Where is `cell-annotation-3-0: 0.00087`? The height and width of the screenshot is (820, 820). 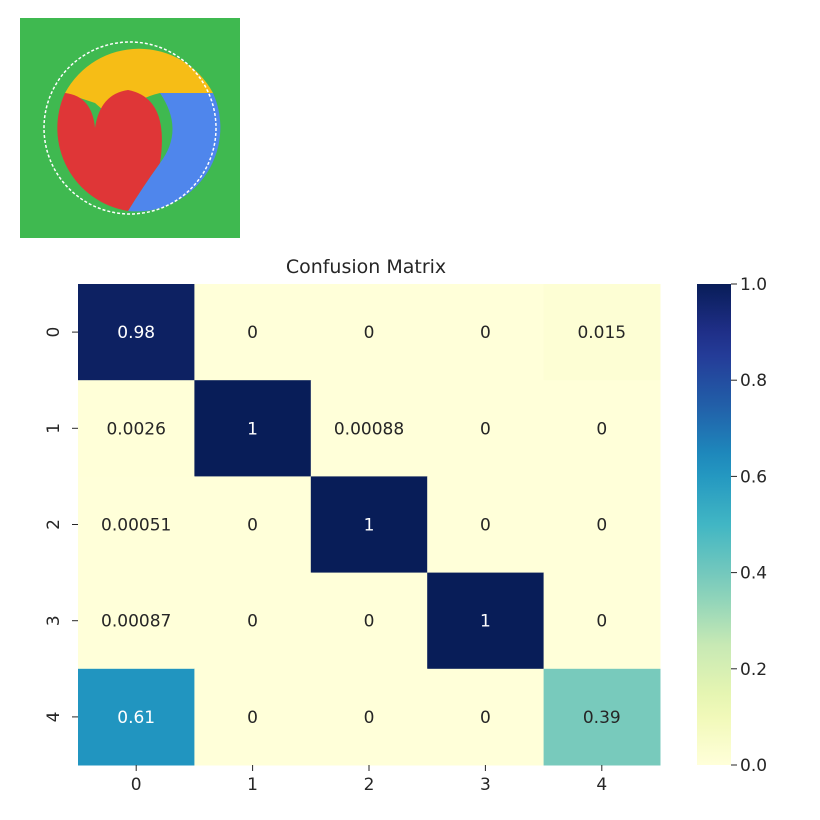
cell-annotation-3-0: 0.00087 is located at coordinates (136, 622).